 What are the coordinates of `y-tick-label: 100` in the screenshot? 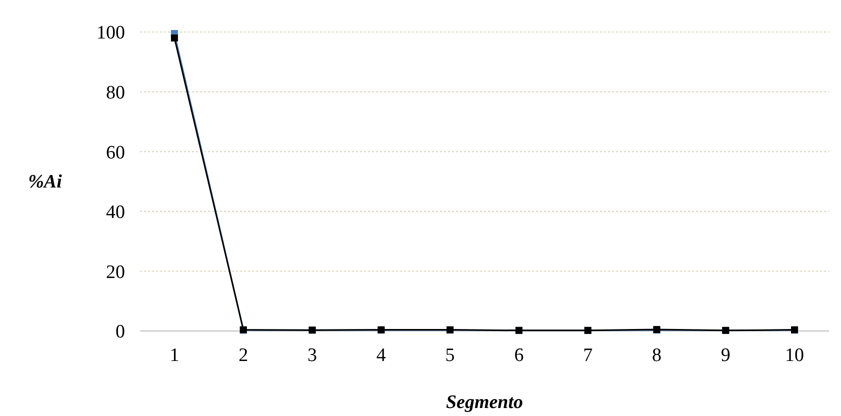 It's located at (110, 33).